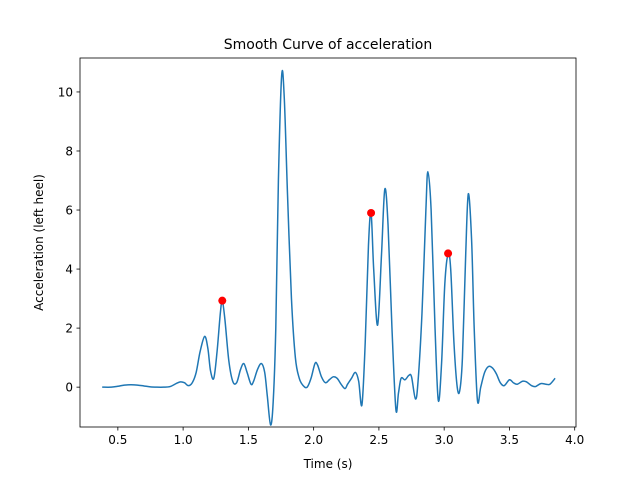  What do you see at coordinates (248, 440) in the screenshot?
I see `x-tick-label: 1.5` at bounding box center [248, 440].